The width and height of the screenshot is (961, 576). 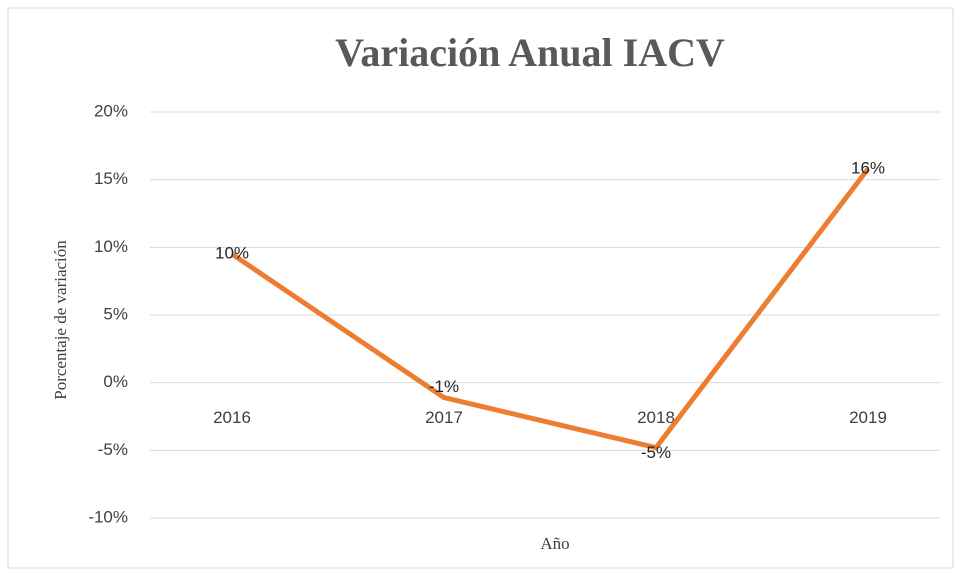 I want to click on x-tick-label: 2019, so click(x=868, y=417).